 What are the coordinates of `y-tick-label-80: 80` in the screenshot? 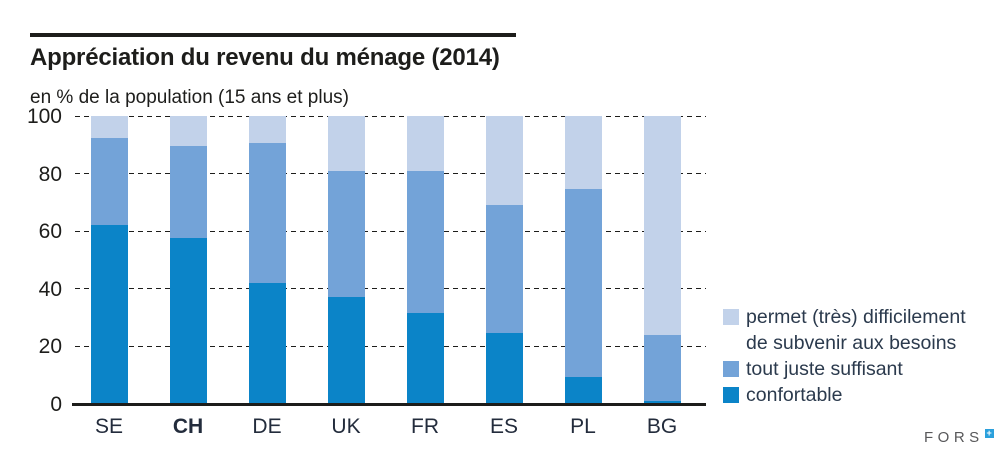 It's located at (50, 174).